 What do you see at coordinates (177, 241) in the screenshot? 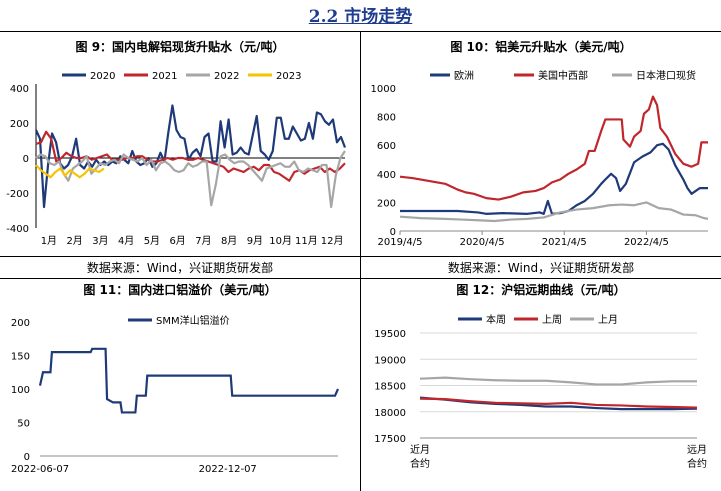
I see `fig9-x-tick: 6月` at bounding box center [177, 241].